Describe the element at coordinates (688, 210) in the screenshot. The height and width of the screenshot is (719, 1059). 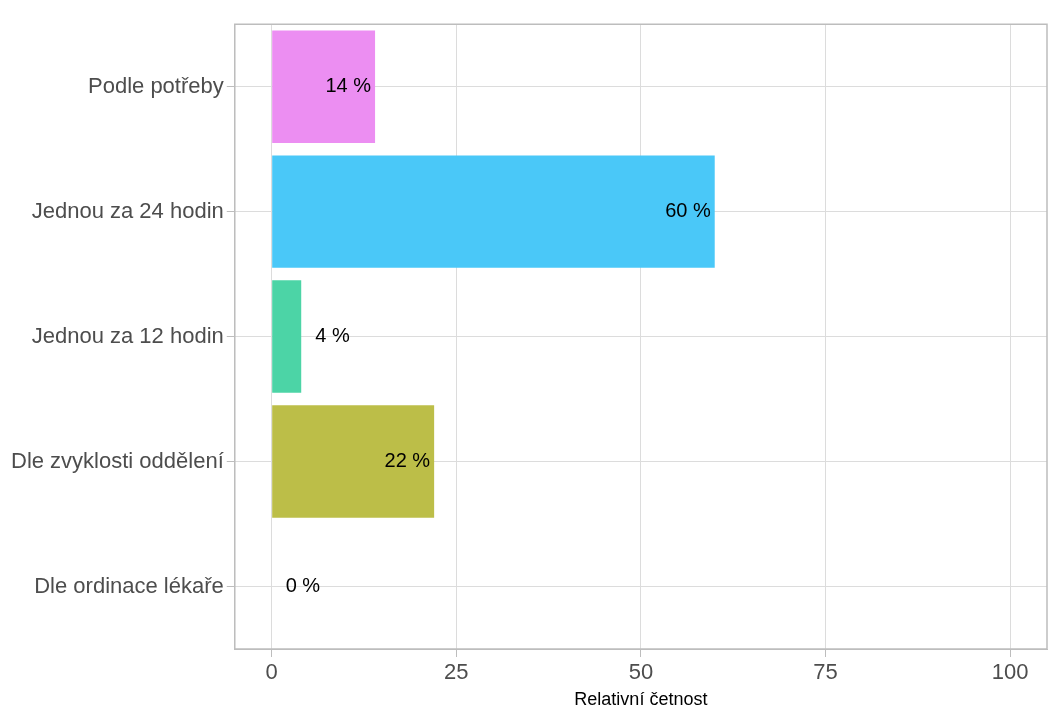
I see `data-label: 60 %` at that location.